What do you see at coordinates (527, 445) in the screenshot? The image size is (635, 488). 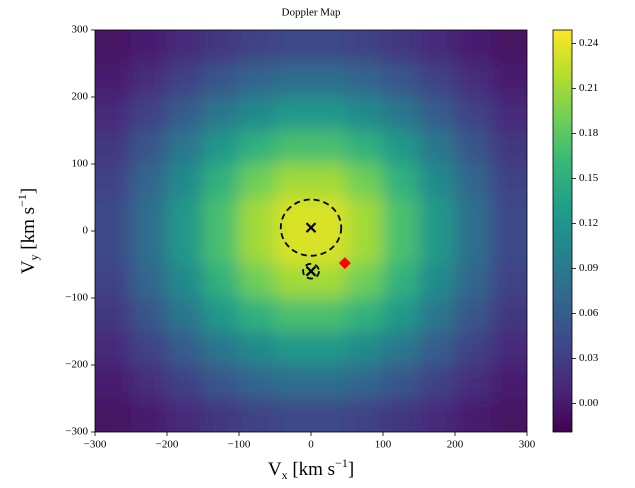 I see `x-tick-label: 300` at bounding box center [527, 445].